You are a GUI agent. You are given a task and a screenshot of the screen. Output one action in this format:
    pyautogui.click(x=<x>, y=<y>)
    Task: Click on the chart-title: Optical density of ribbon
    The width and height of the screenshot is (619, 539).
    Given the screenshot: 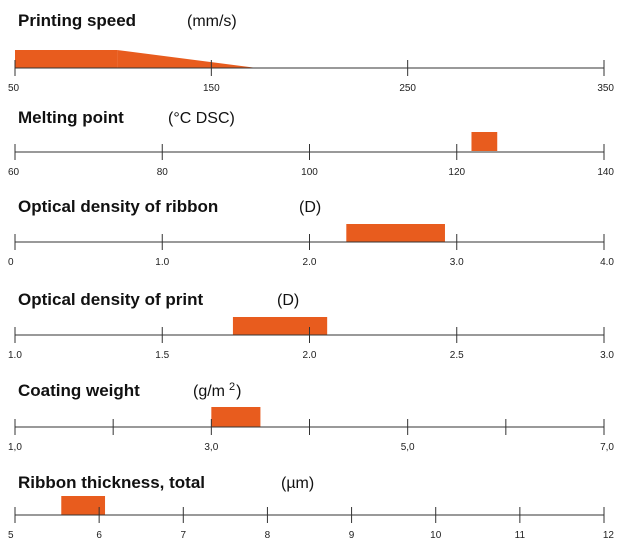 What is the action you would take?
    pyautogui.click(x=118, y=206)
    